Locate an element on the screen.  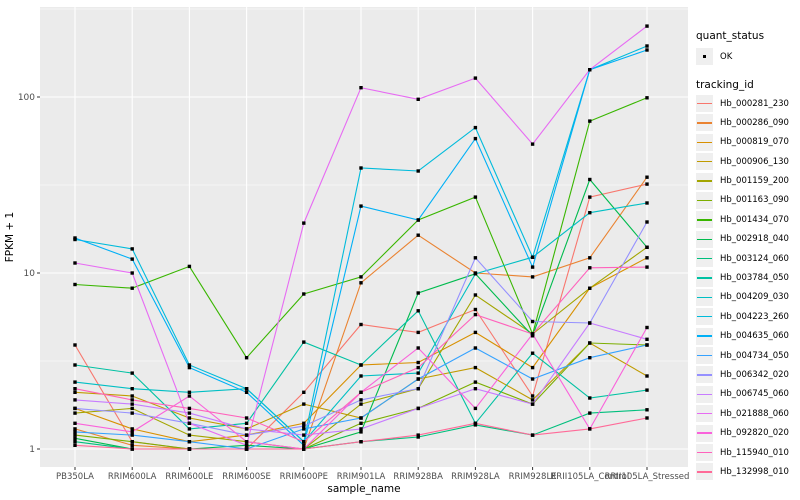
legend-title-tracking-id: tracking_id is located at coordinates (725, 85).